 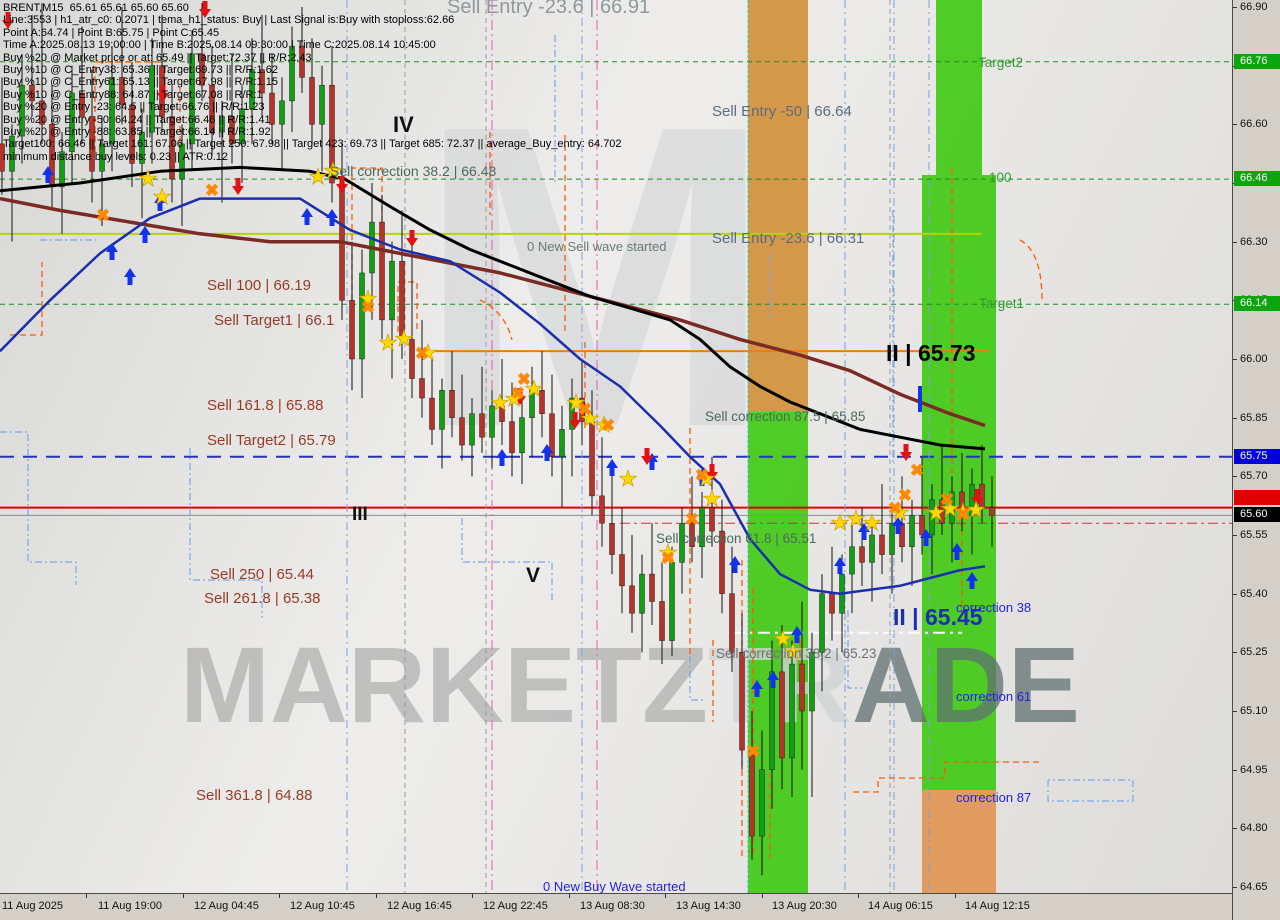 What do you see at coordinates (1257, 61) in the screenshot?
I see `price-marker-66.76: 66.76` at bounding box center [1257, 61].